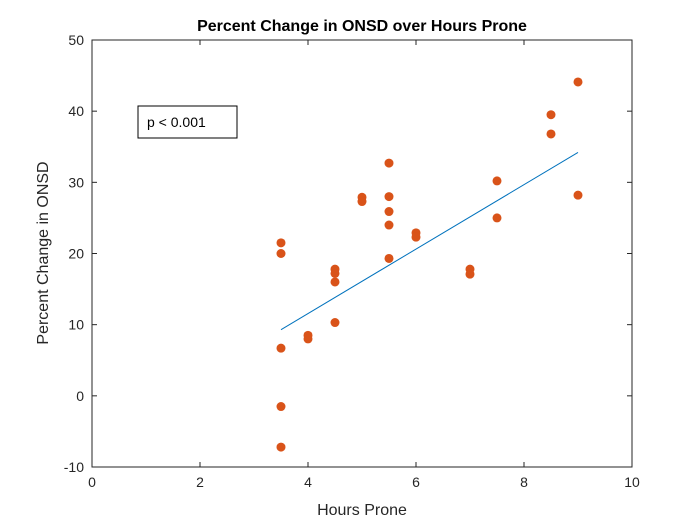 The width and height of the screenshot is (700, 525). I want to click on annotation-box-border, so click(187, 122).